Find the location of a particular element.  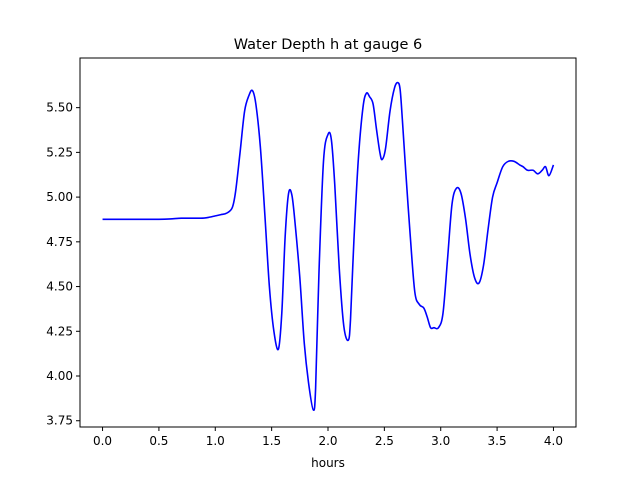

x-tick-label: 0.0 is located at coordinates (102, 441).